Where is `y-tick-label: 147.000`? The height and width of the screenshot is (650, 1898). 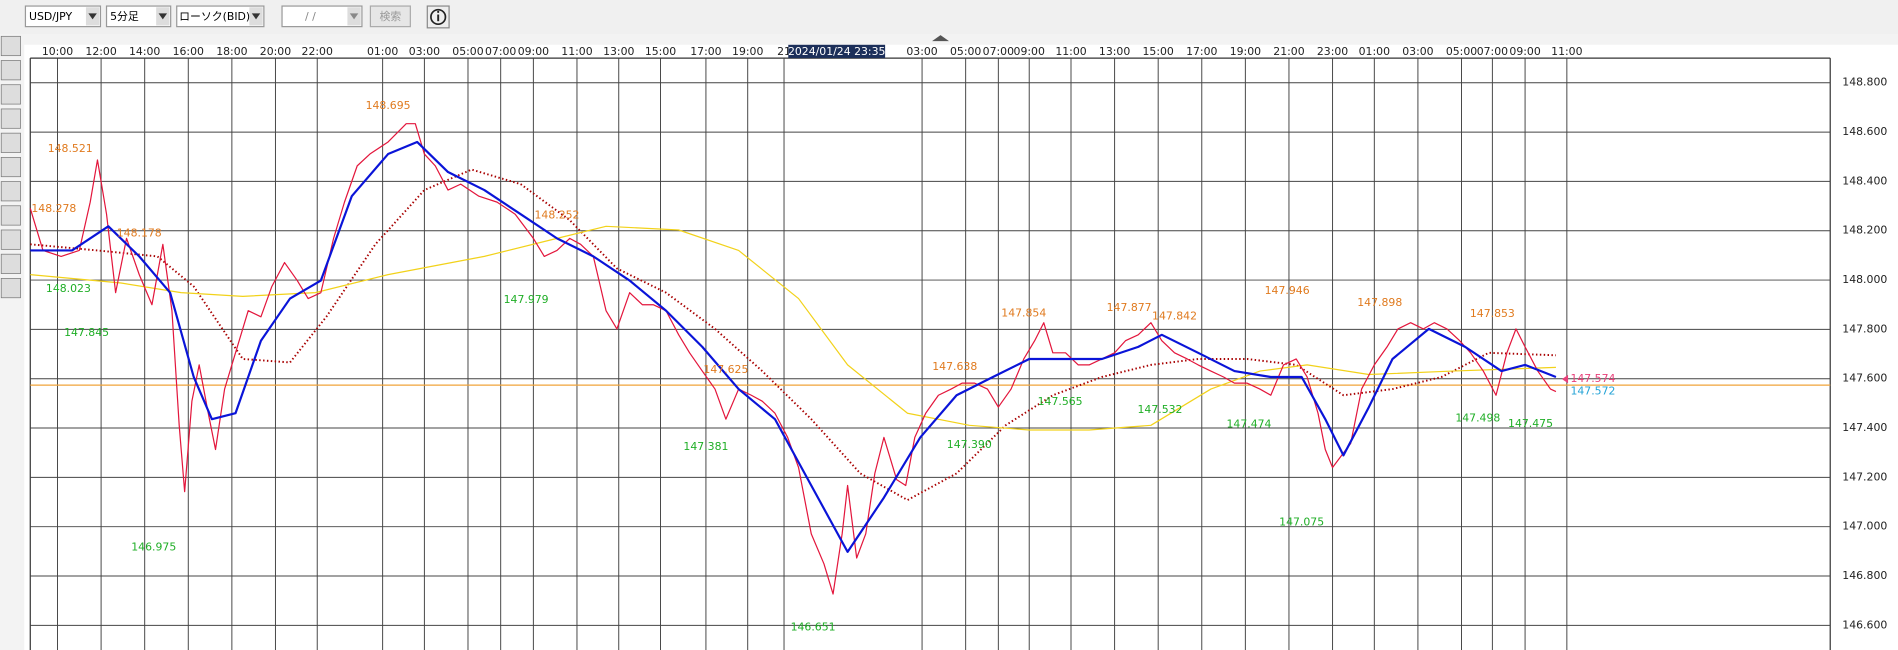
y-tick-label: 147.000 is located at coordinates (1864, 526).